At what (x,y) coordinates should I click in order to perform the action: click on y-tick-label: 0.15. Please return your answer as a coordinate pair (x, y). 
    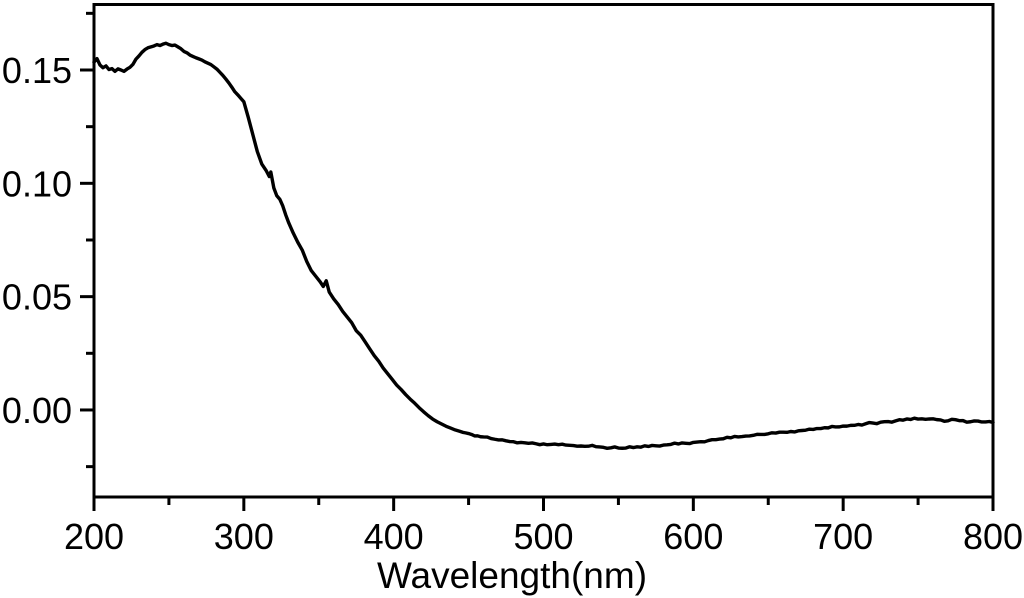
    Looking at the image, I should click on (37, 70).